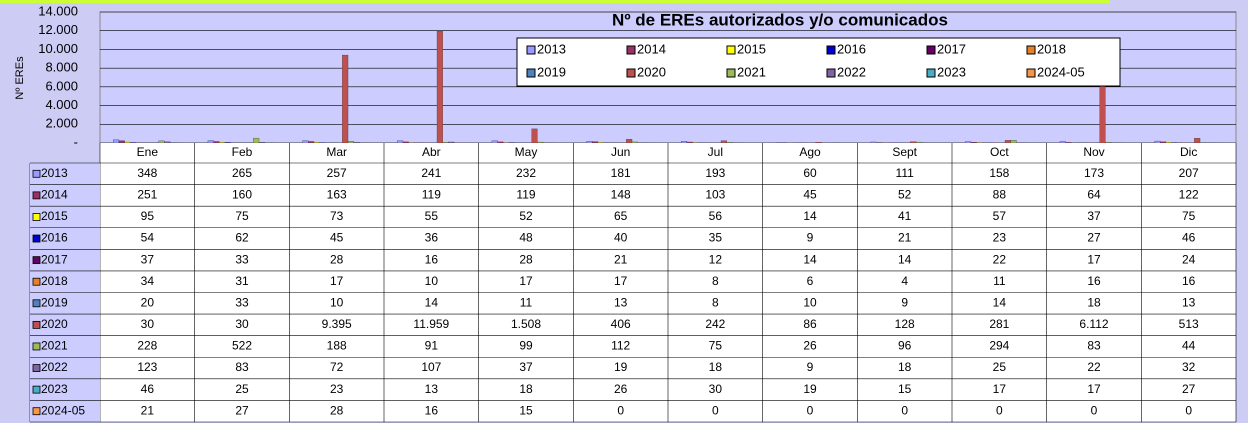 This screenshot has height=423, width=1248. What do you see at coordinates (905, 324) in the screenshot?
I see `table-cell: 128` at bounding box center [905, 324].